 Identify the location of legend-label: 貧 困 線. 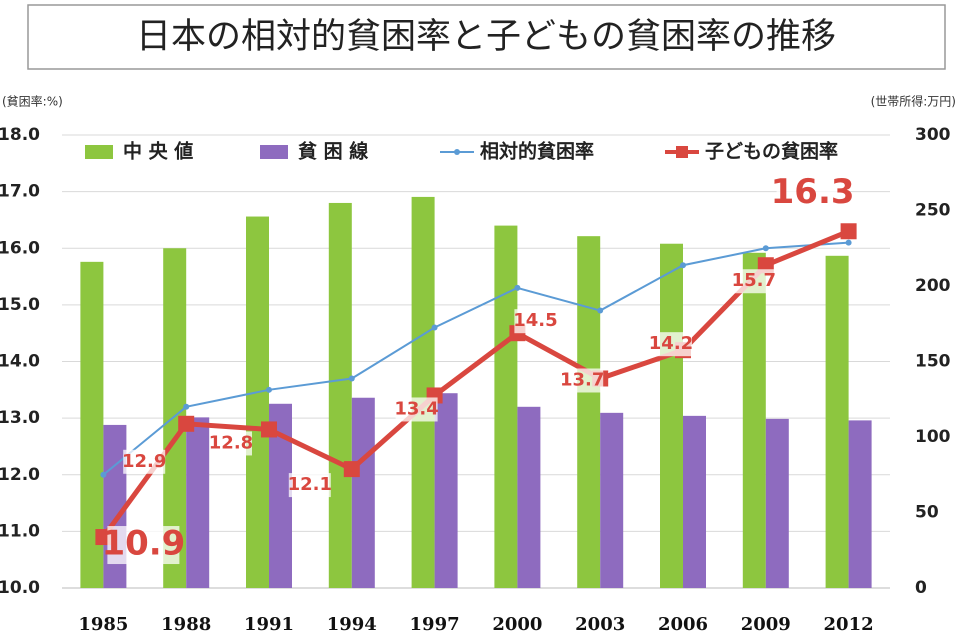
(333, 151).